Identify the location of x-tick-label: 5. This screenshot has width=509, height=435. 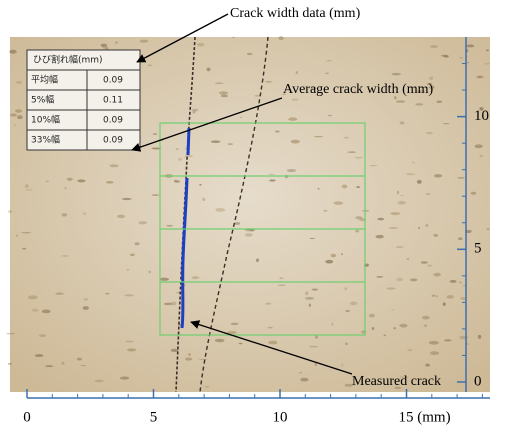
(154, 417).